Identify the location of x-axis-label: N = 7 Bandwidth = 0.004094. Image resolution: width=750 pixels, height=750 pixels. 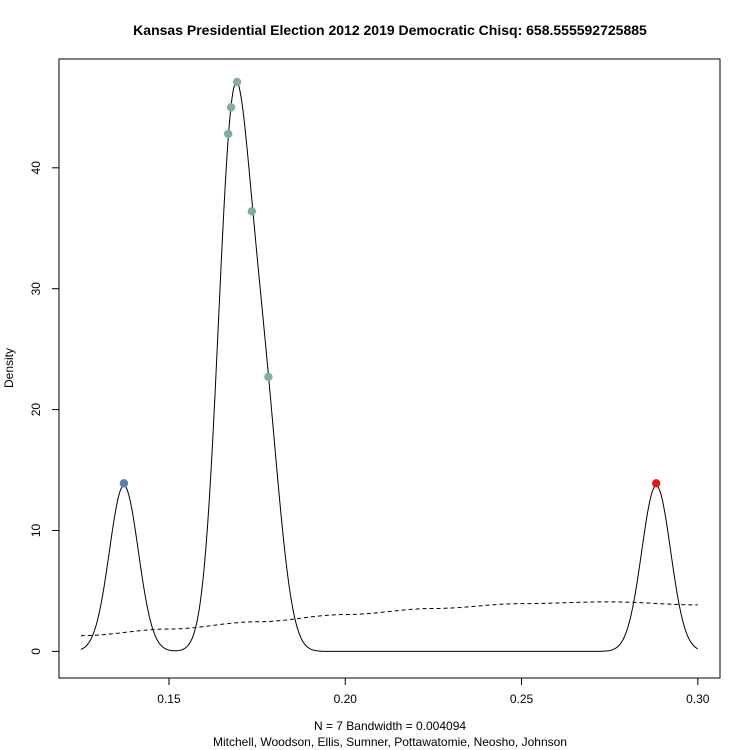
(390, 726).